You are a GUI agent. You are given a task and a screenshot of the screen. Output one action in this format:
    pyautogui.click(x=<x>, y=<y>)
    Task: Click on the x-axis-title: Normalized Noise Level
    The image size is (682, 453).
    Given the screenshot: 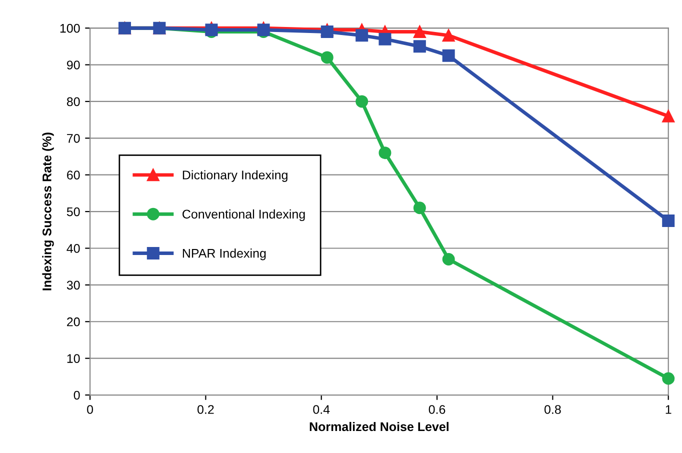 What is the action you would take?
    pyautogui.click(x=379, y=427)
    